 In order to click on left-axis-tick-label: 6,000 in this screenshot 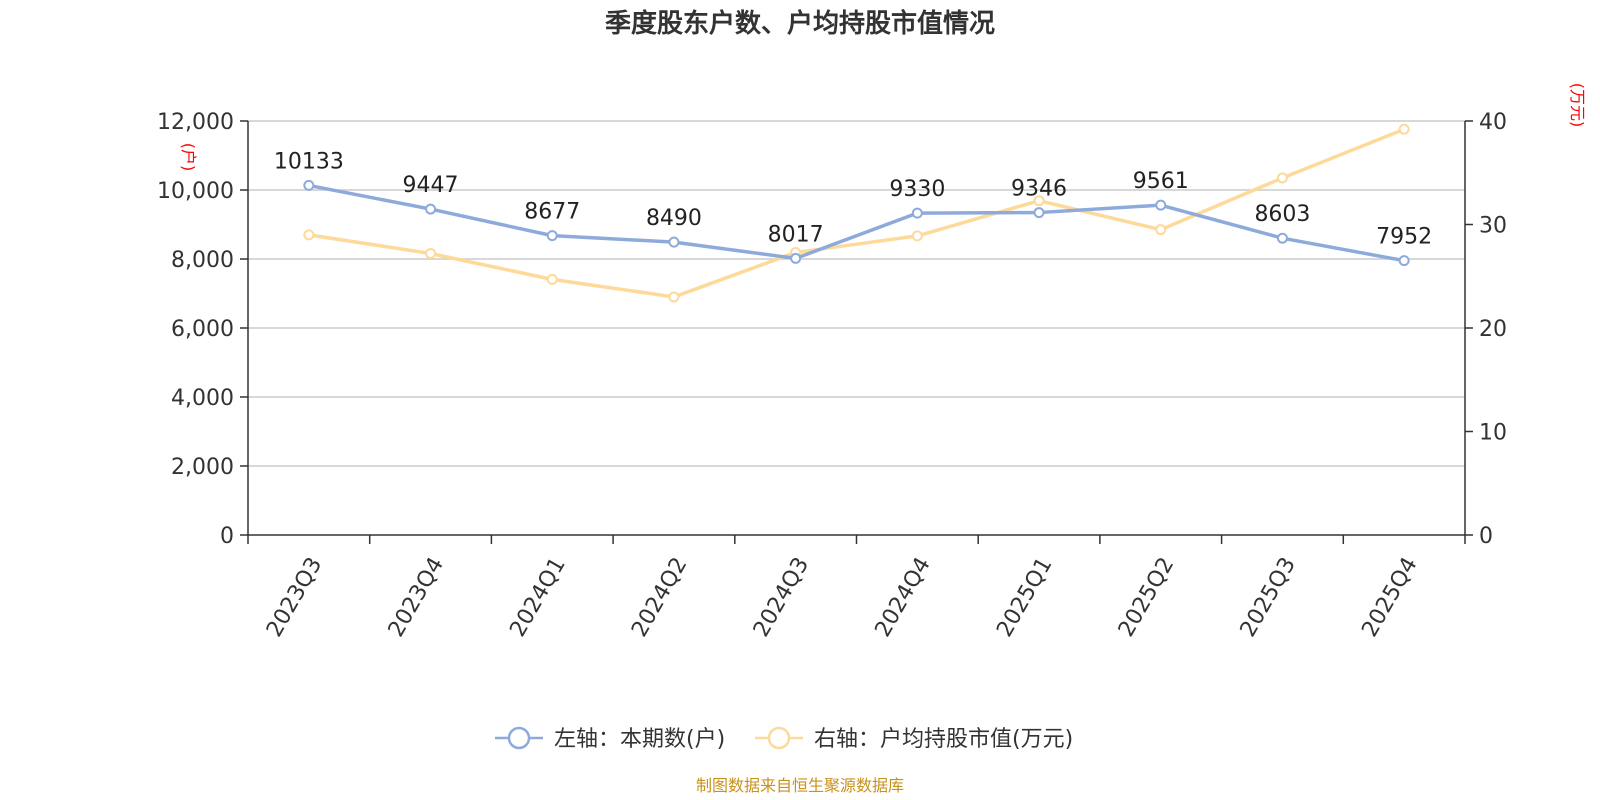, I will do `click(202, 329)`.